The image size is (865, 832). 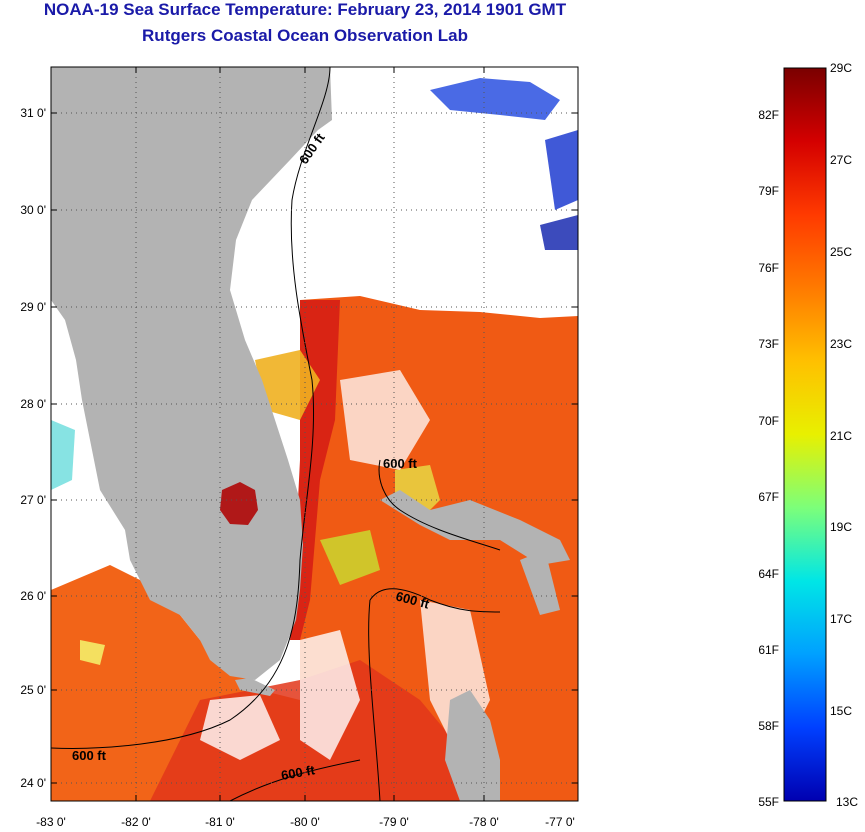 I want to click on lon-tick-label: -82 0', so click(x=136, y=822).